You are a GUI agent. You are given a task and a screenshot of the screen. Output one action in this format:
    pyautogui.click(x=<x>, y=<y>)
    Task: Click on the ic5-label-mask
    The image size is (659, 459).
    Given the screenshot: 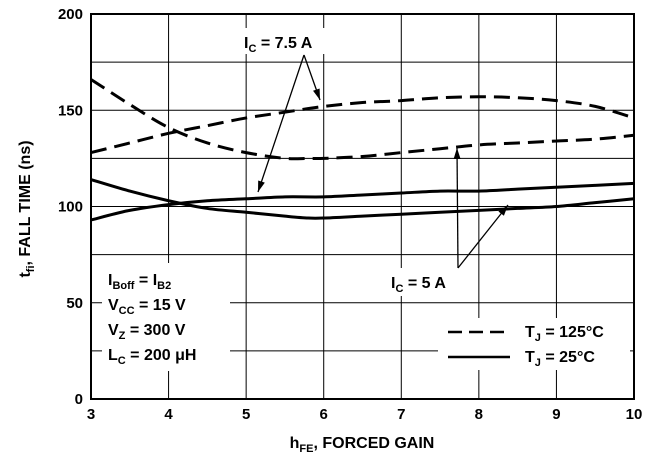 What is the action you would take?
    pyautogui.click(x=427, y=282)
    